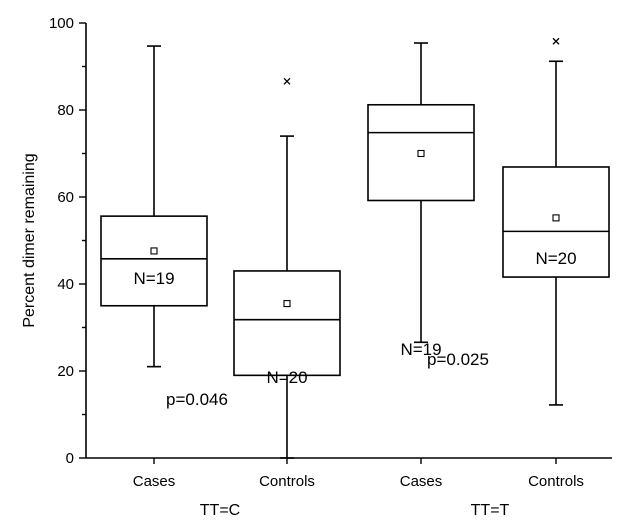 The width and height of the screenshot is (625, 521). I want to click on box-2: N=20, so click(287, 268).